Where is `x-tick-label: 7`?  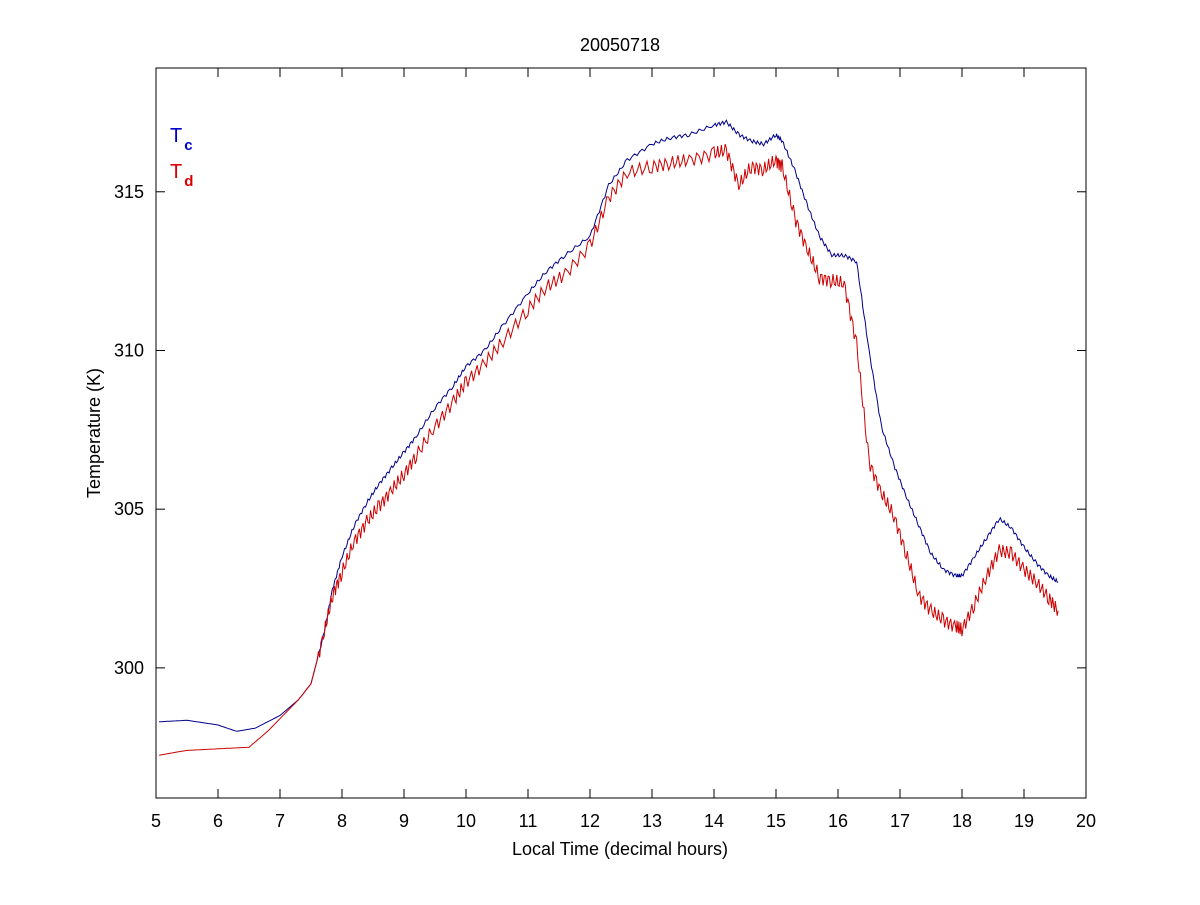 x-tick-label: 7 is located at coordinates (280, 821).